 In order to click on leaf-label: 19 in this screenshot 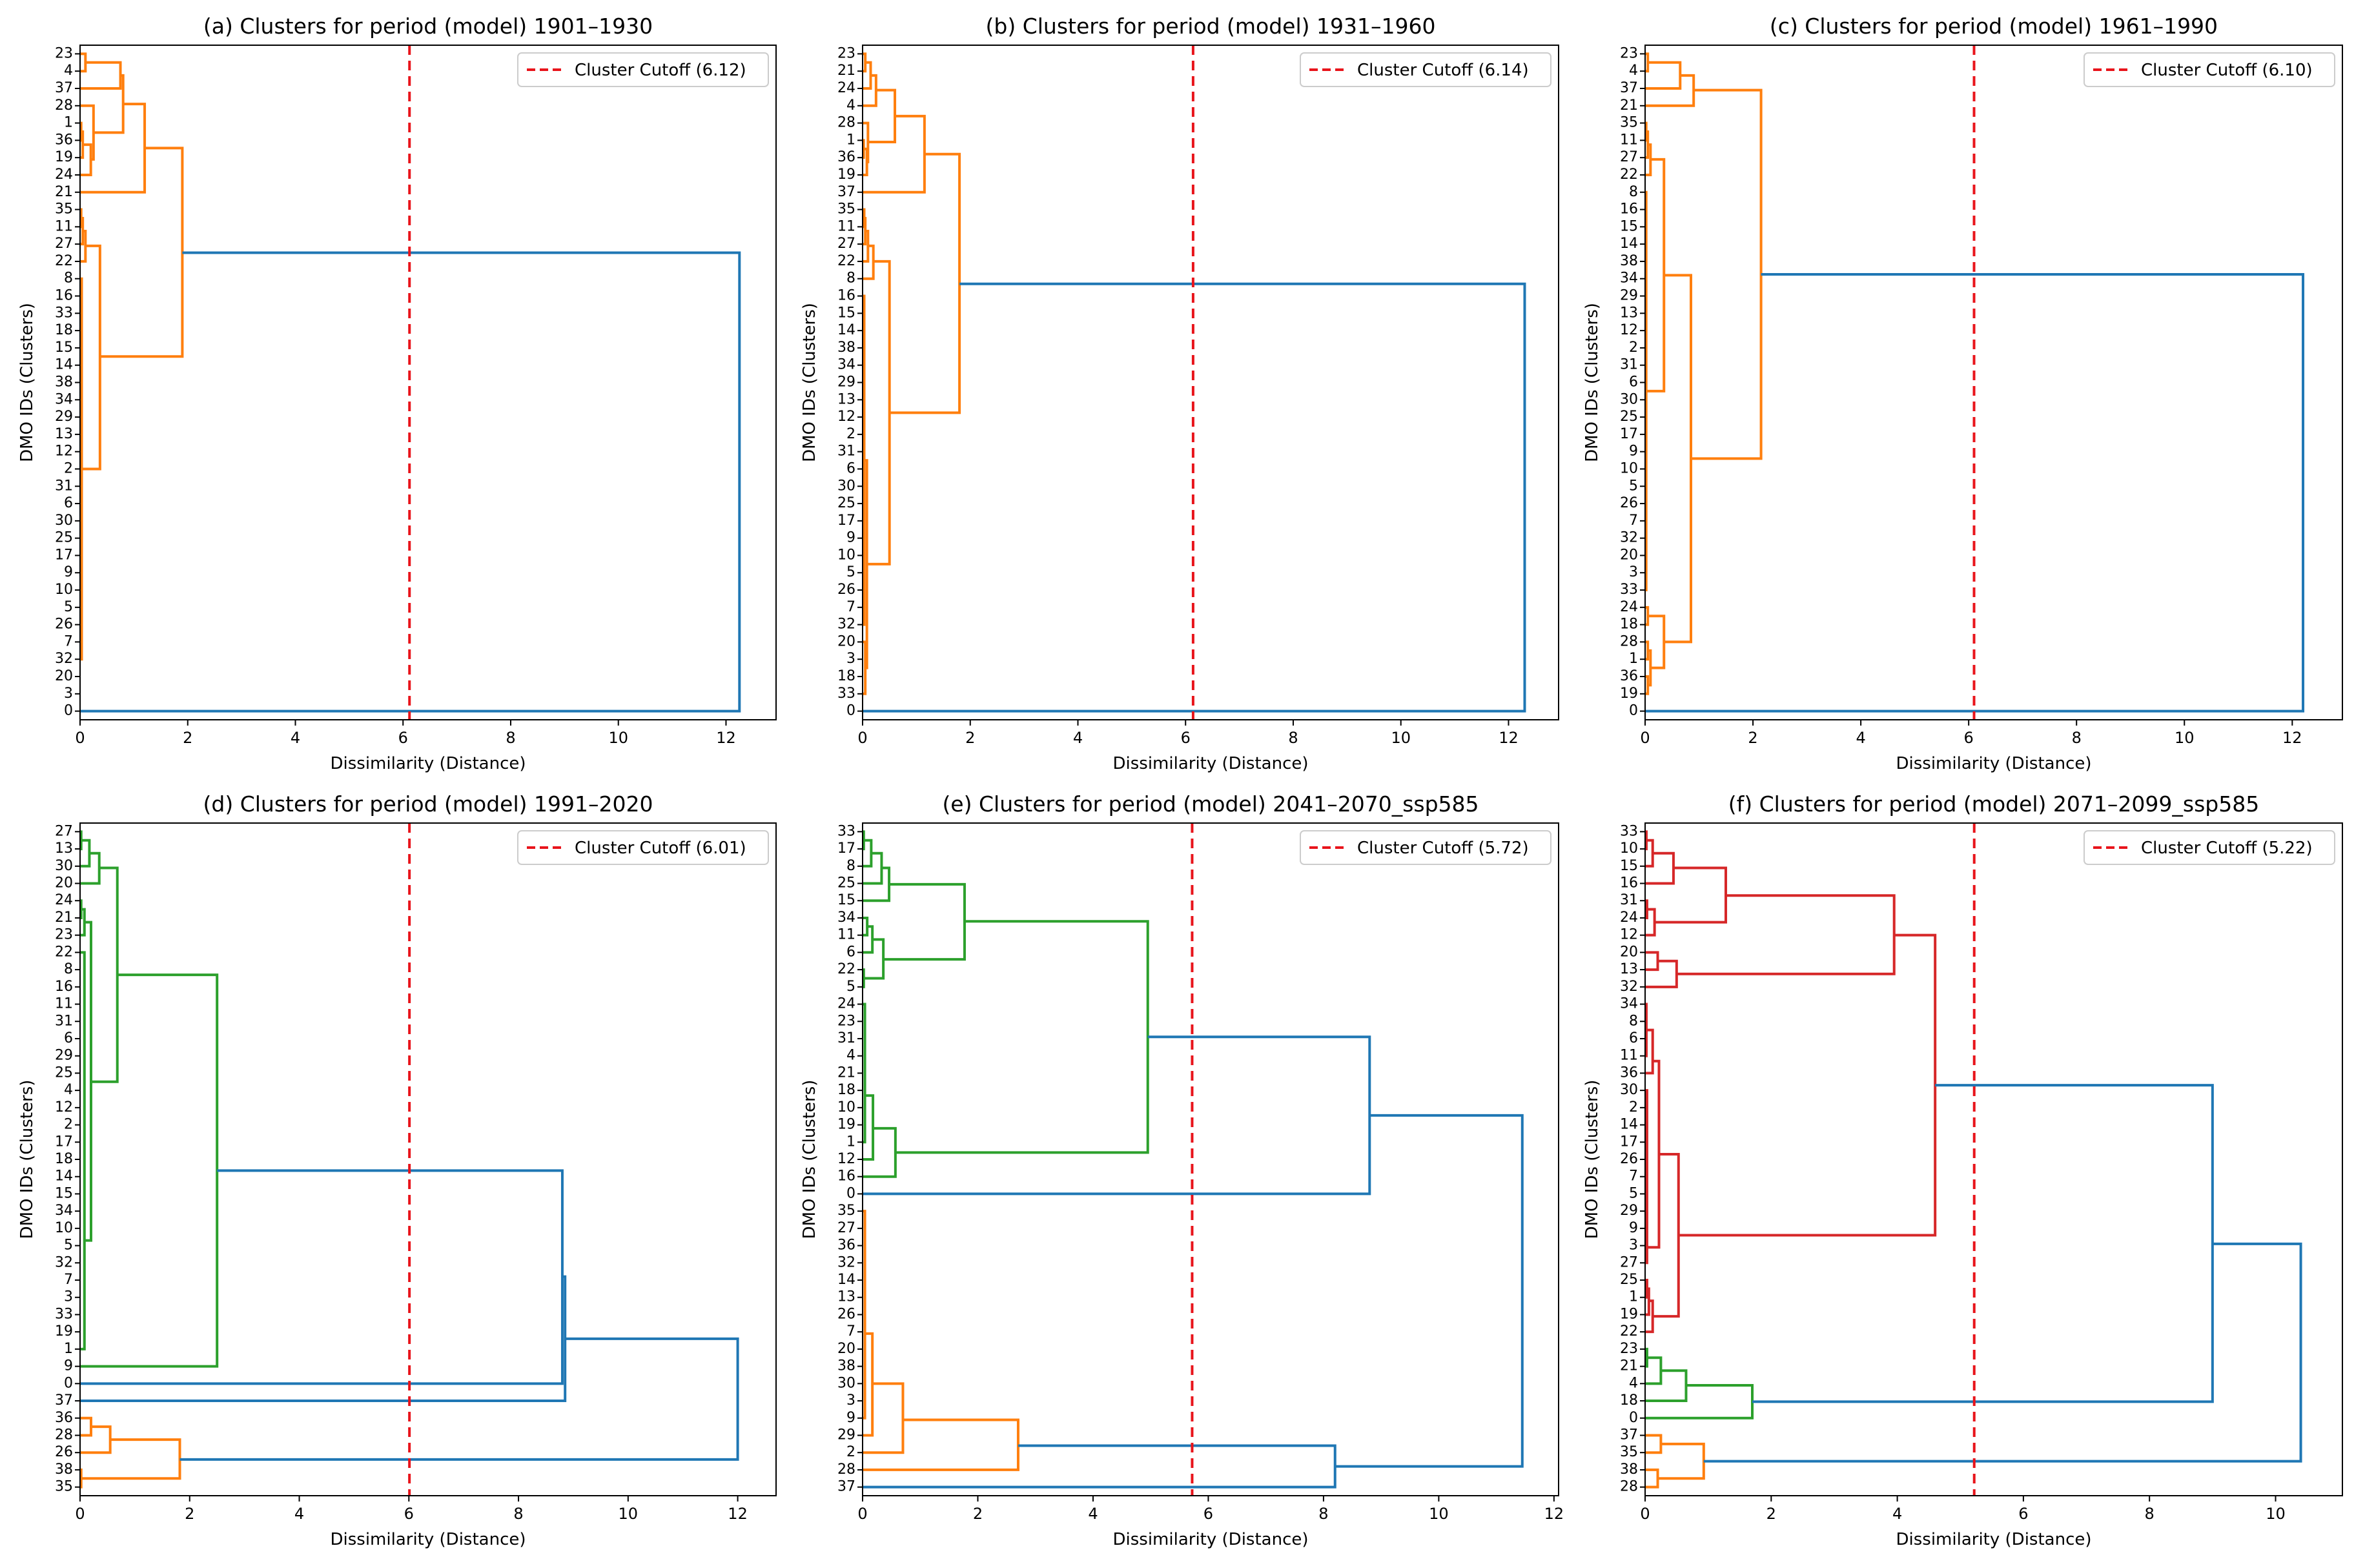, I will do `click(64, 1331)`.